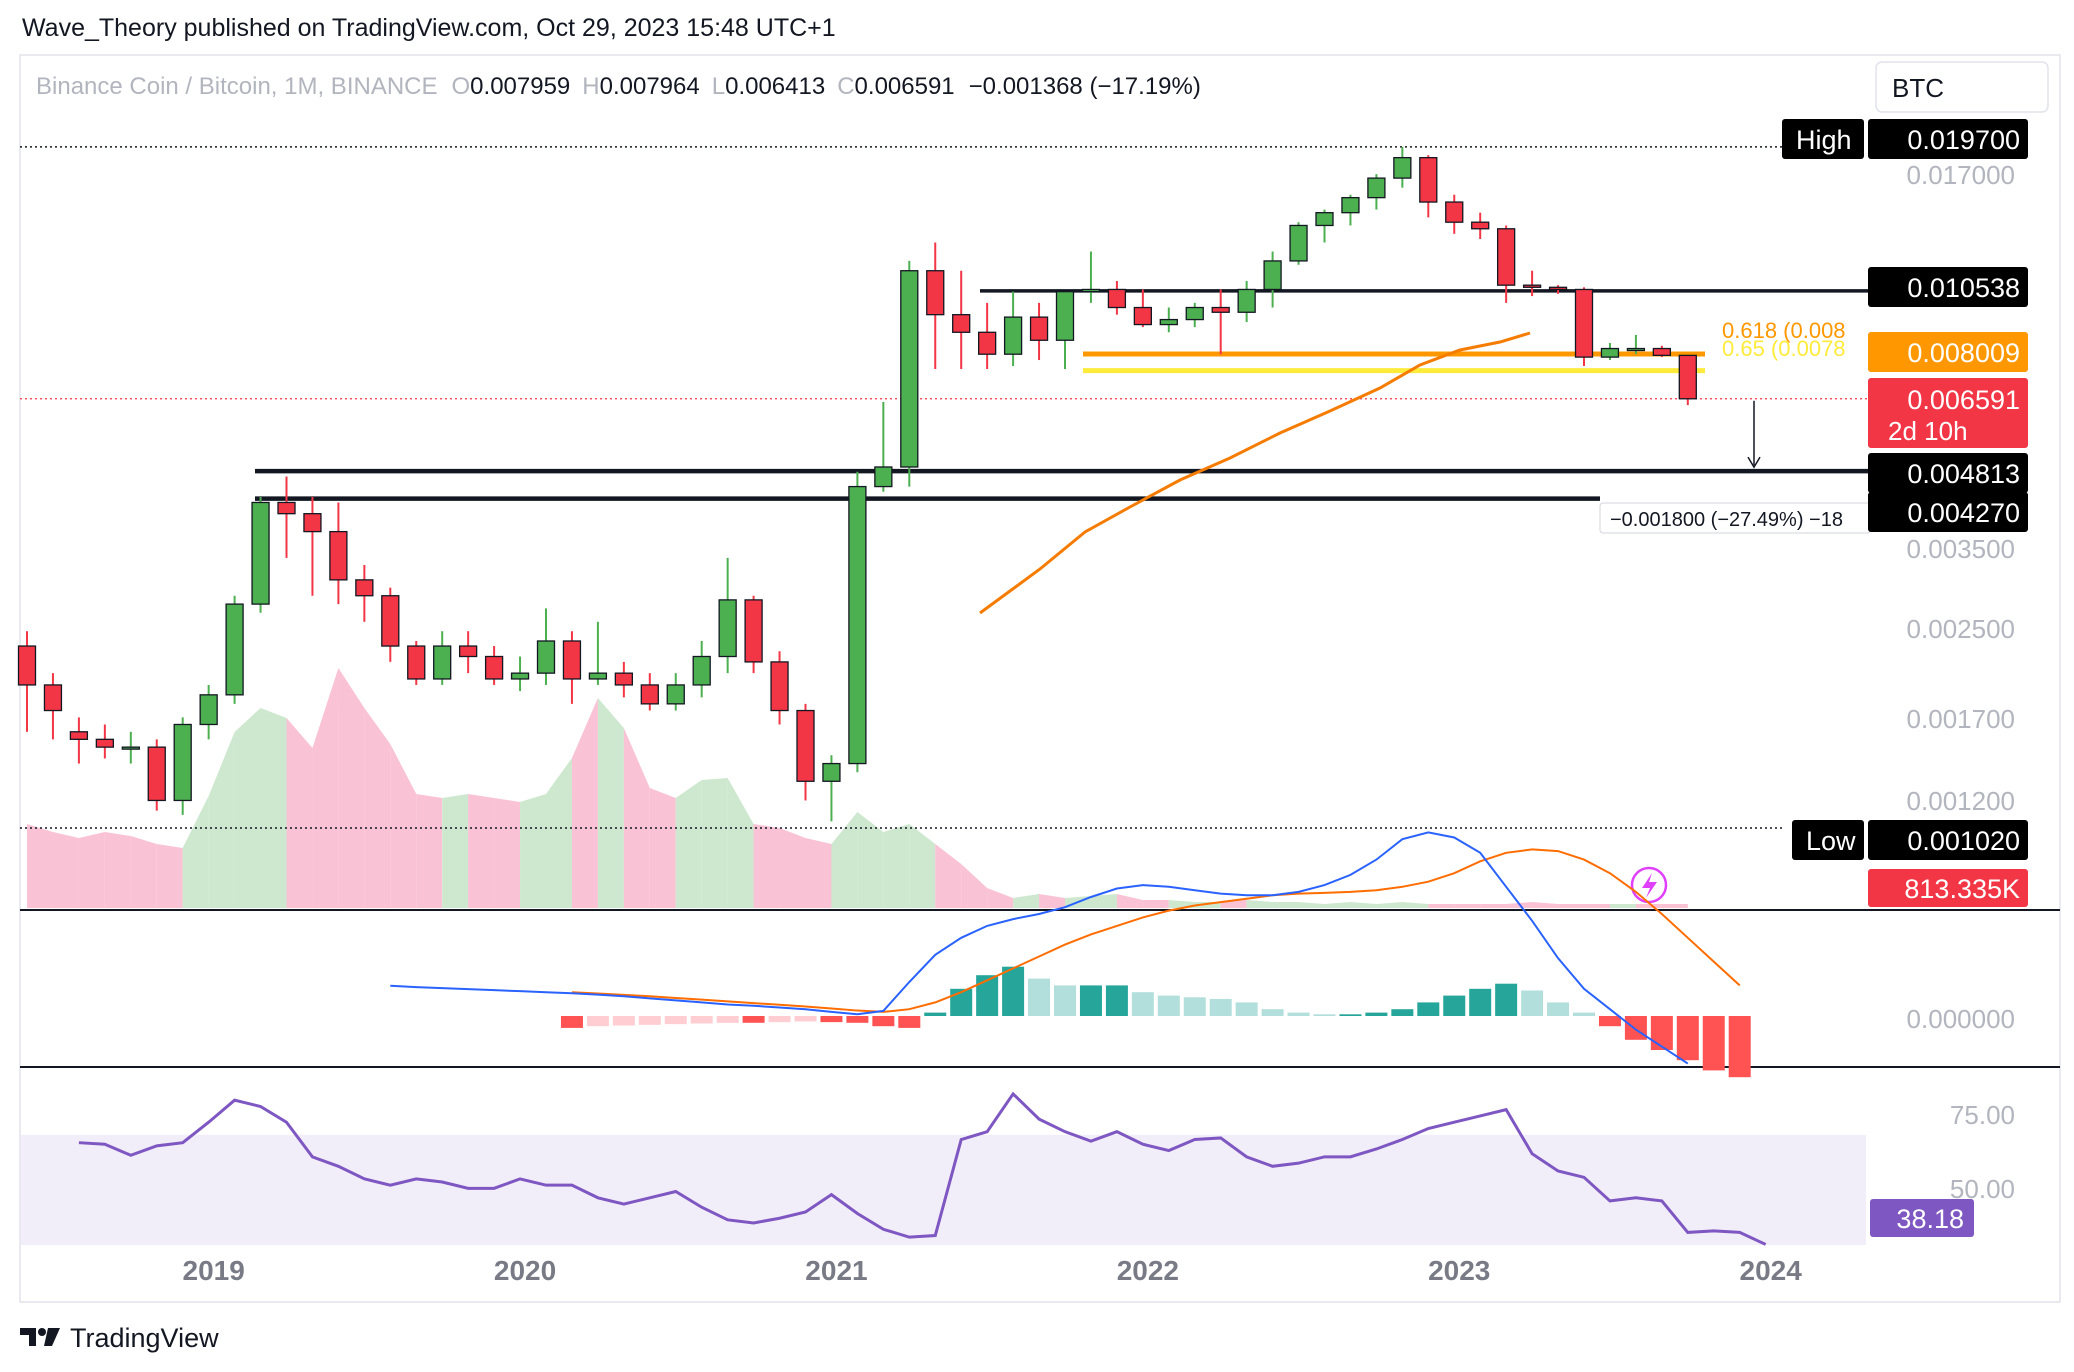  Describe the element at coordinates (1148, 1270) in the screenshot. I see `time-tick-2022: 2022` at that location.